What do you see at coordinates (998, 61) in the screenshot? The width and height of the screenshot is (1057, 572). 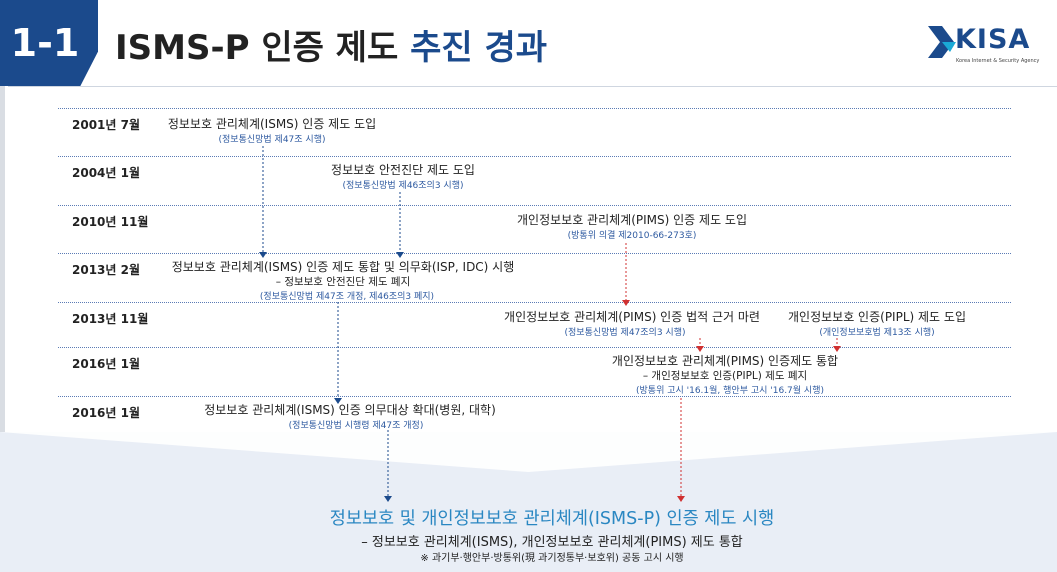 I see `kisa-logo-subtitle: Korea Internet & Security Agency` at bounding box center [998, 61].